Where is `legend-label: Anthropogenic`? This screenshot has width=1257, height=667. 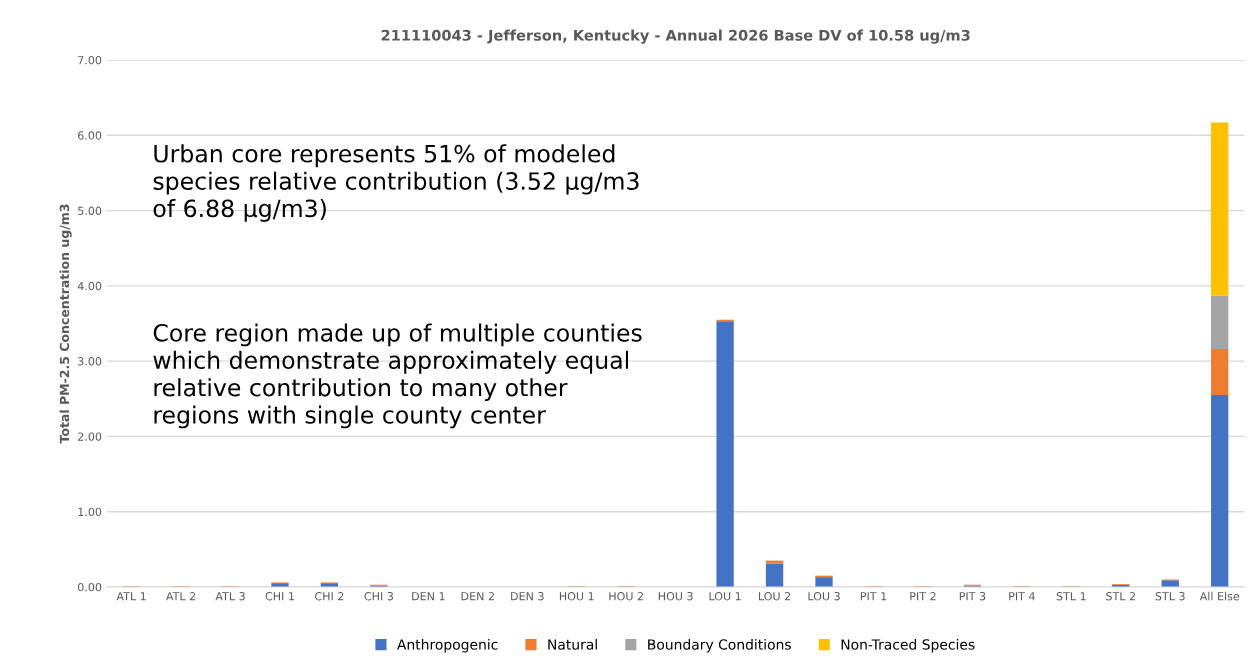
legend-label: Anthropogenic is located at coordinates (447, 645).